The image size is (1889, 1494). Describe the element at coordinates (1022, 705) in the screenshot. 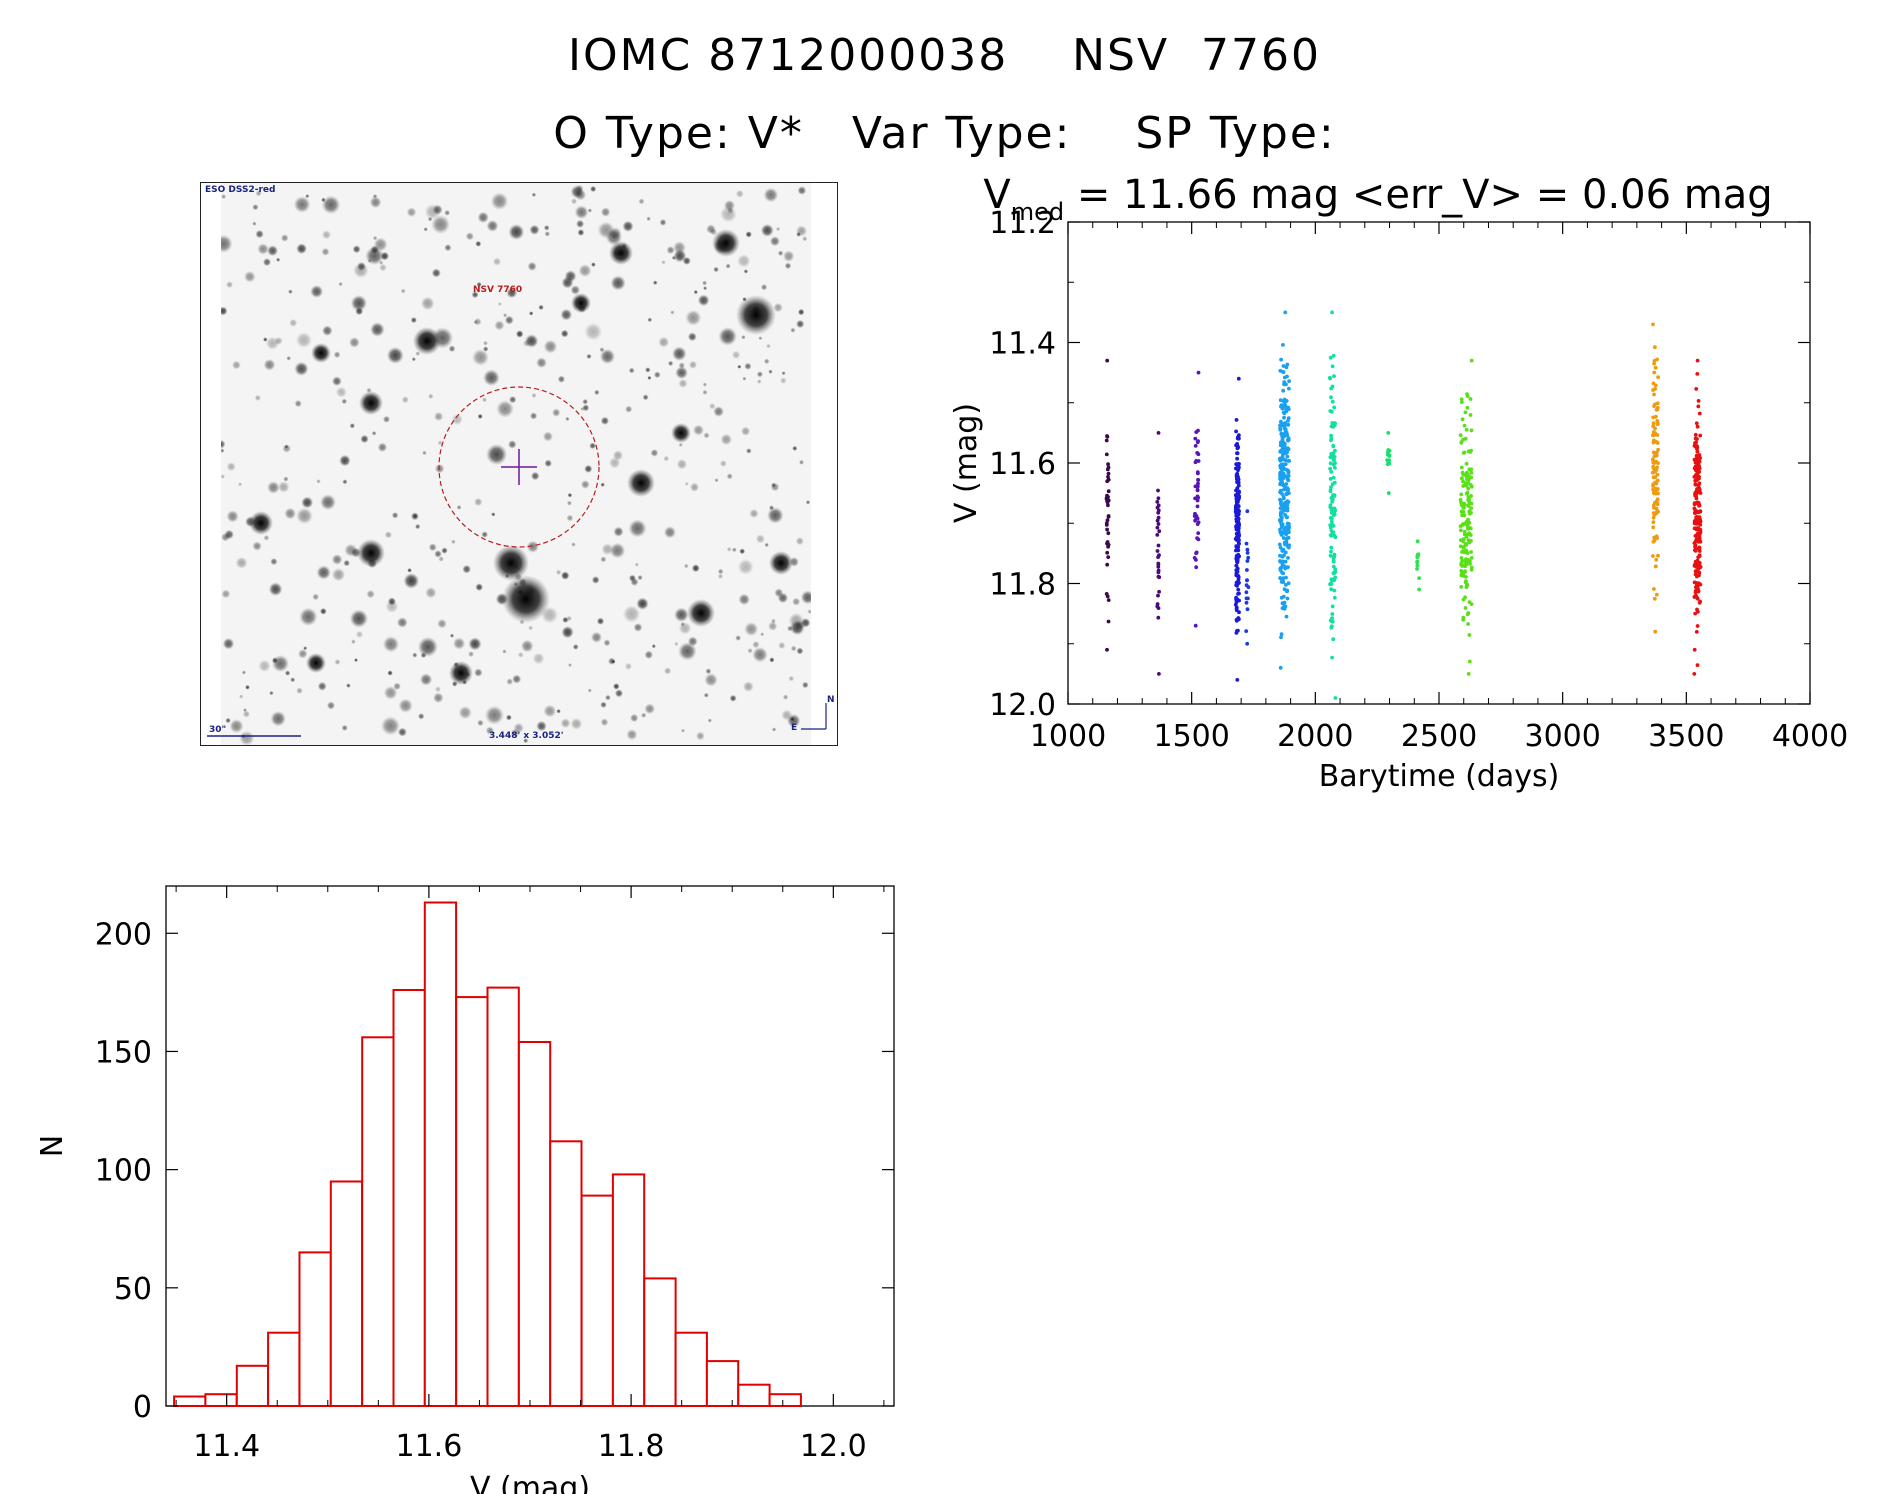

I see `y-tick-label: 12.0` at that location.